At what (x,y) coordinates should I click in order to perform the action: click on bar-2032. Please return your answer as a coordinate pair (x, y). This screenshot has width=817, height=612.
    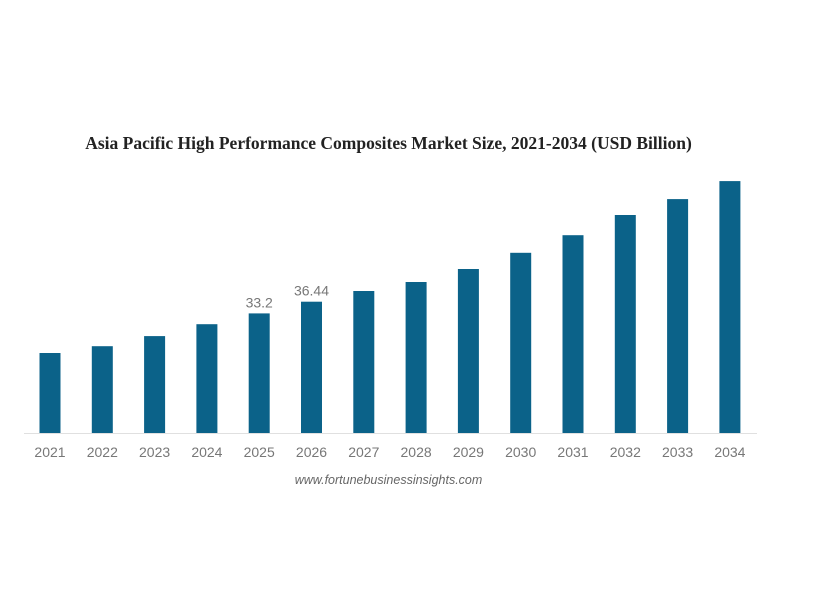
    Looking at the image, I should click on (625, 324).